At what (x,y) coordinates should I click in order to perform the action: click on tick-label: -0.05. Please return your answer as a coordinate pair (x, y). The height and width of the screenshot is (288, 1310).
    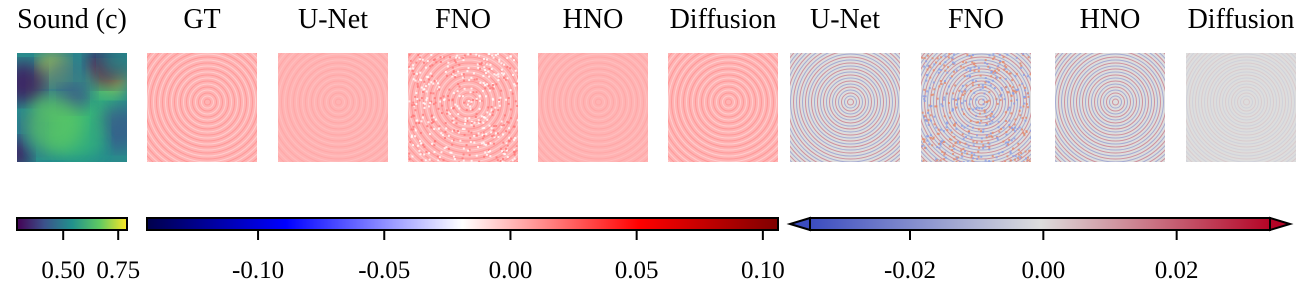
    Looking at the image, I should click on (384, 270).